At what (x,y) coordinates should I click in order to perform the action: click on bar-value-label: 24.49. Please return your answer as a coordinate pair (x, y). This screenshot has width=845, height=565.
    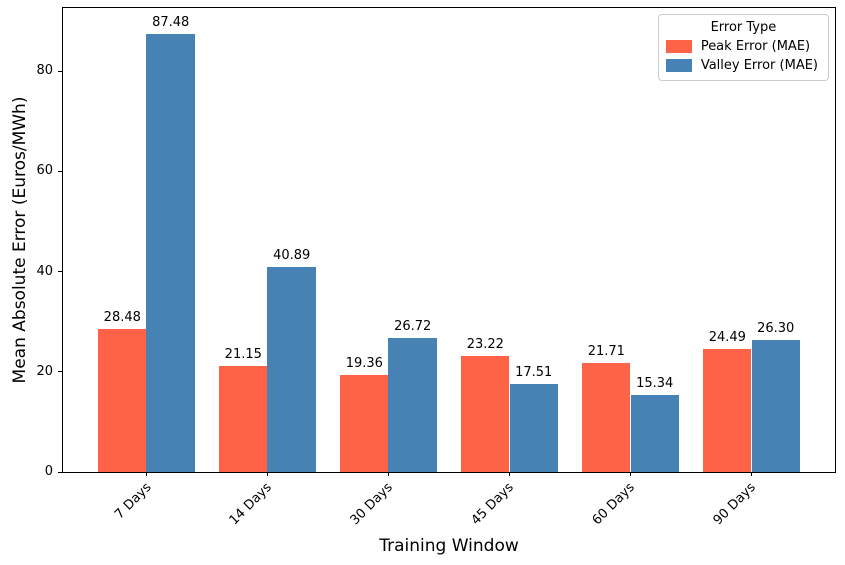
    Looking at the image, I should click on (727, 338).